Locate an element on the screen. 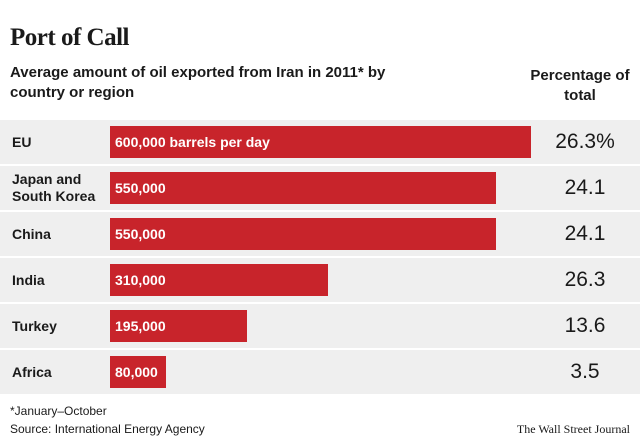  row: Japan and South Korea 550,000 24.1 is located at coordinates (320, 189).